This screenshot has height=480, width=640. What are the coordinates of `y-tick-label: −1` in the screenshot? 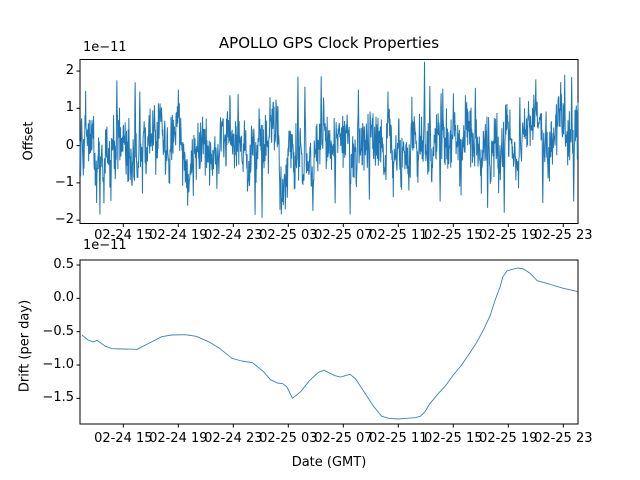 It's located at (64, 182).